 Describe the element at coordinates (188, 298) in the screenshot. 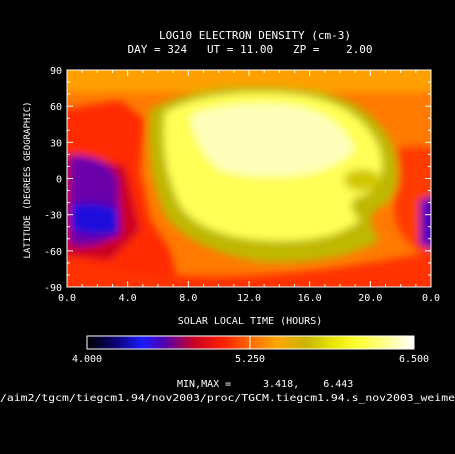

I see `x-tick-label: 8.0` at that location.